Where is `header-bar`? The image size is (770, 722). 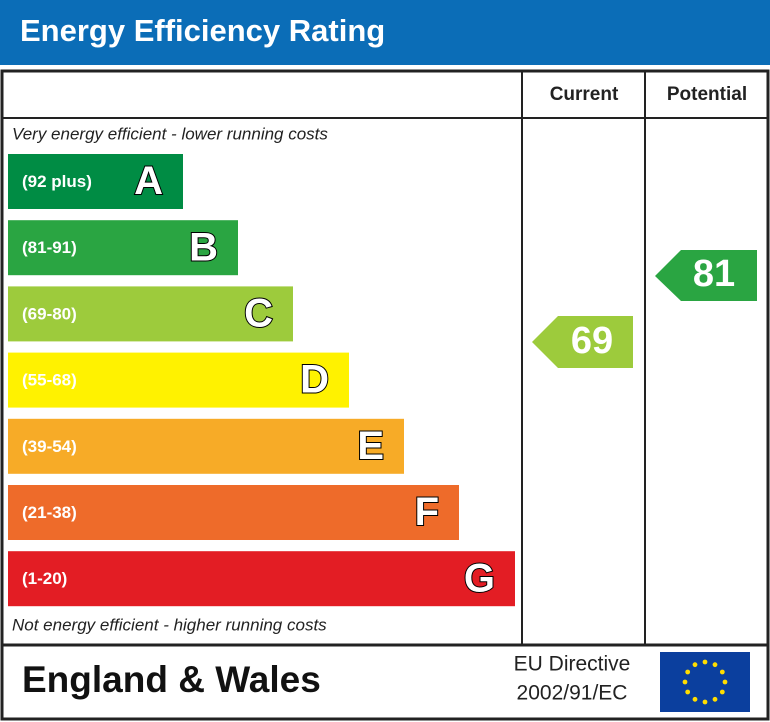
header-bar is located at coordinates (385, 32).